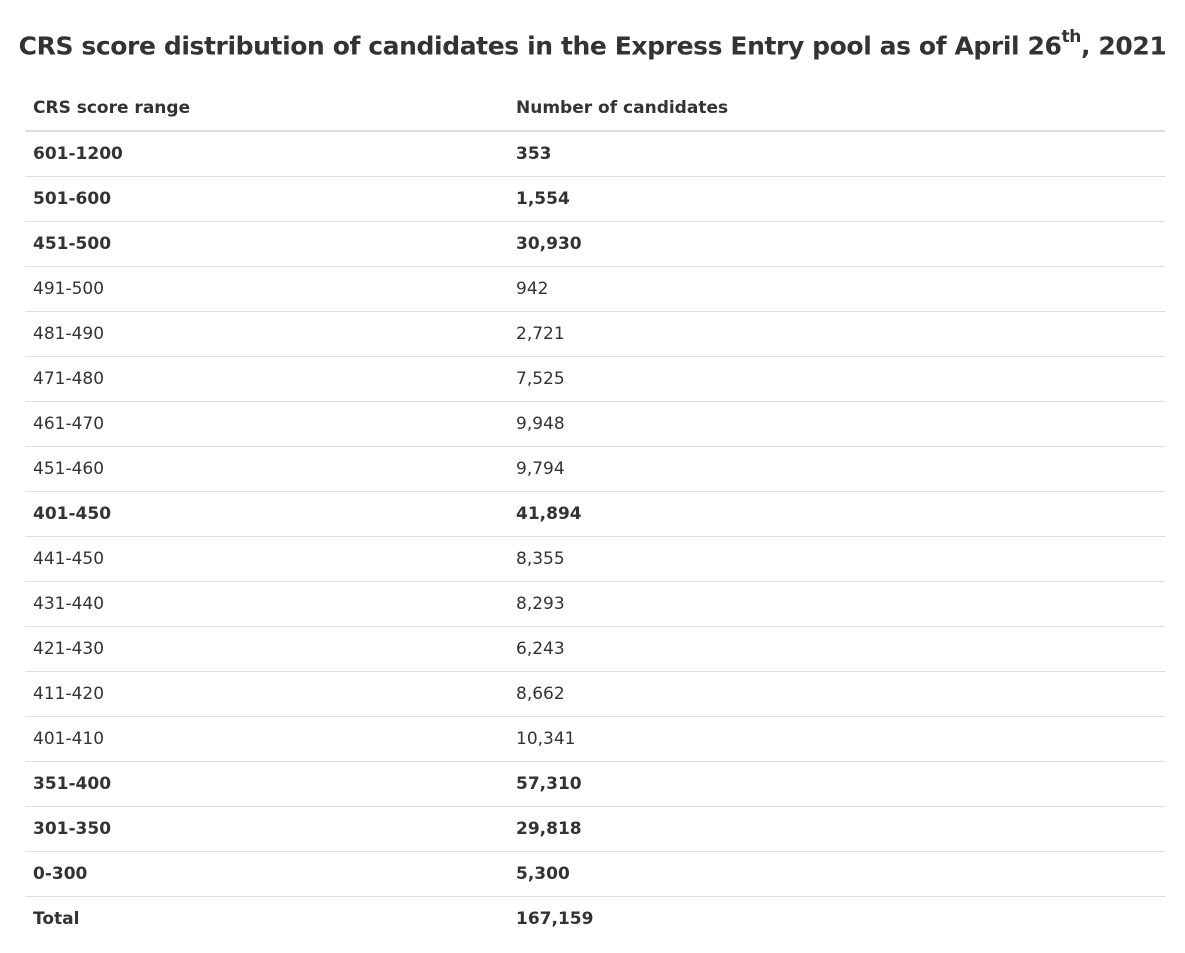  I want to click on table-row: 601-1200 353, so click(595, 154).